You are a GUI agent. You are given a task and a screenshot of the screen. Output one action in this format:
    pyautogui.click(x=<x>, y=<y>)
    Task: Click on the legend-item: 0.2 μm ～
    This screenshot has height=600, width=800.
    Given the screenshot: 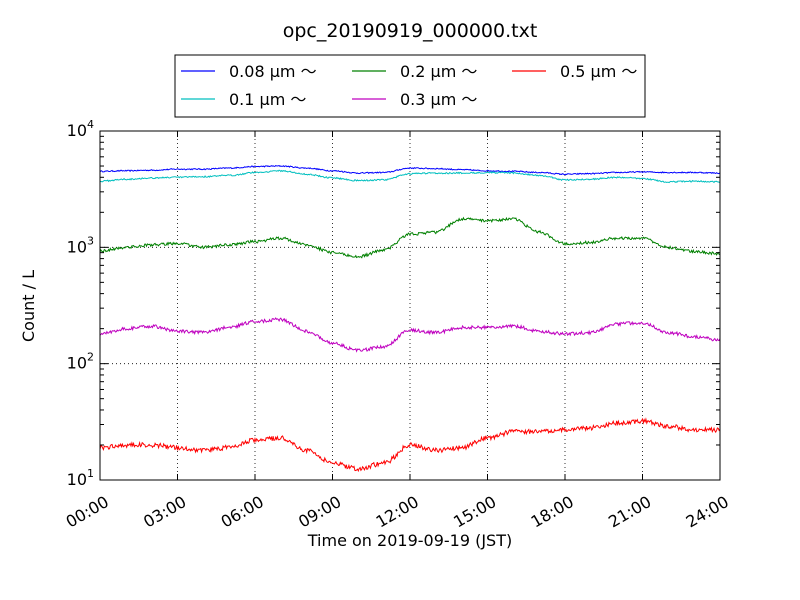 What is the action you would take?
    pyautogui.click(x=414, y=71)
    